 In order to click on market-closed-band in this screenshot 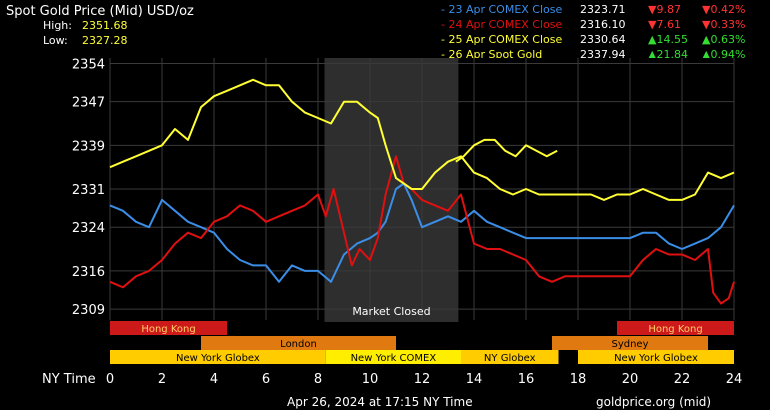, I will do `click(391, 190)`.